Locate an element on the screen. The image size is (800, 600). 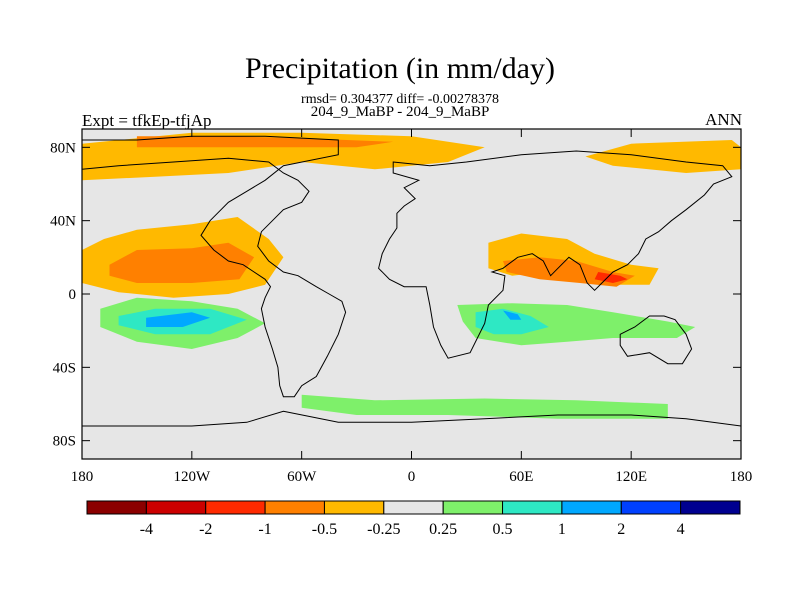
colorbar-label: -4 is located at coordinates (146, 529).